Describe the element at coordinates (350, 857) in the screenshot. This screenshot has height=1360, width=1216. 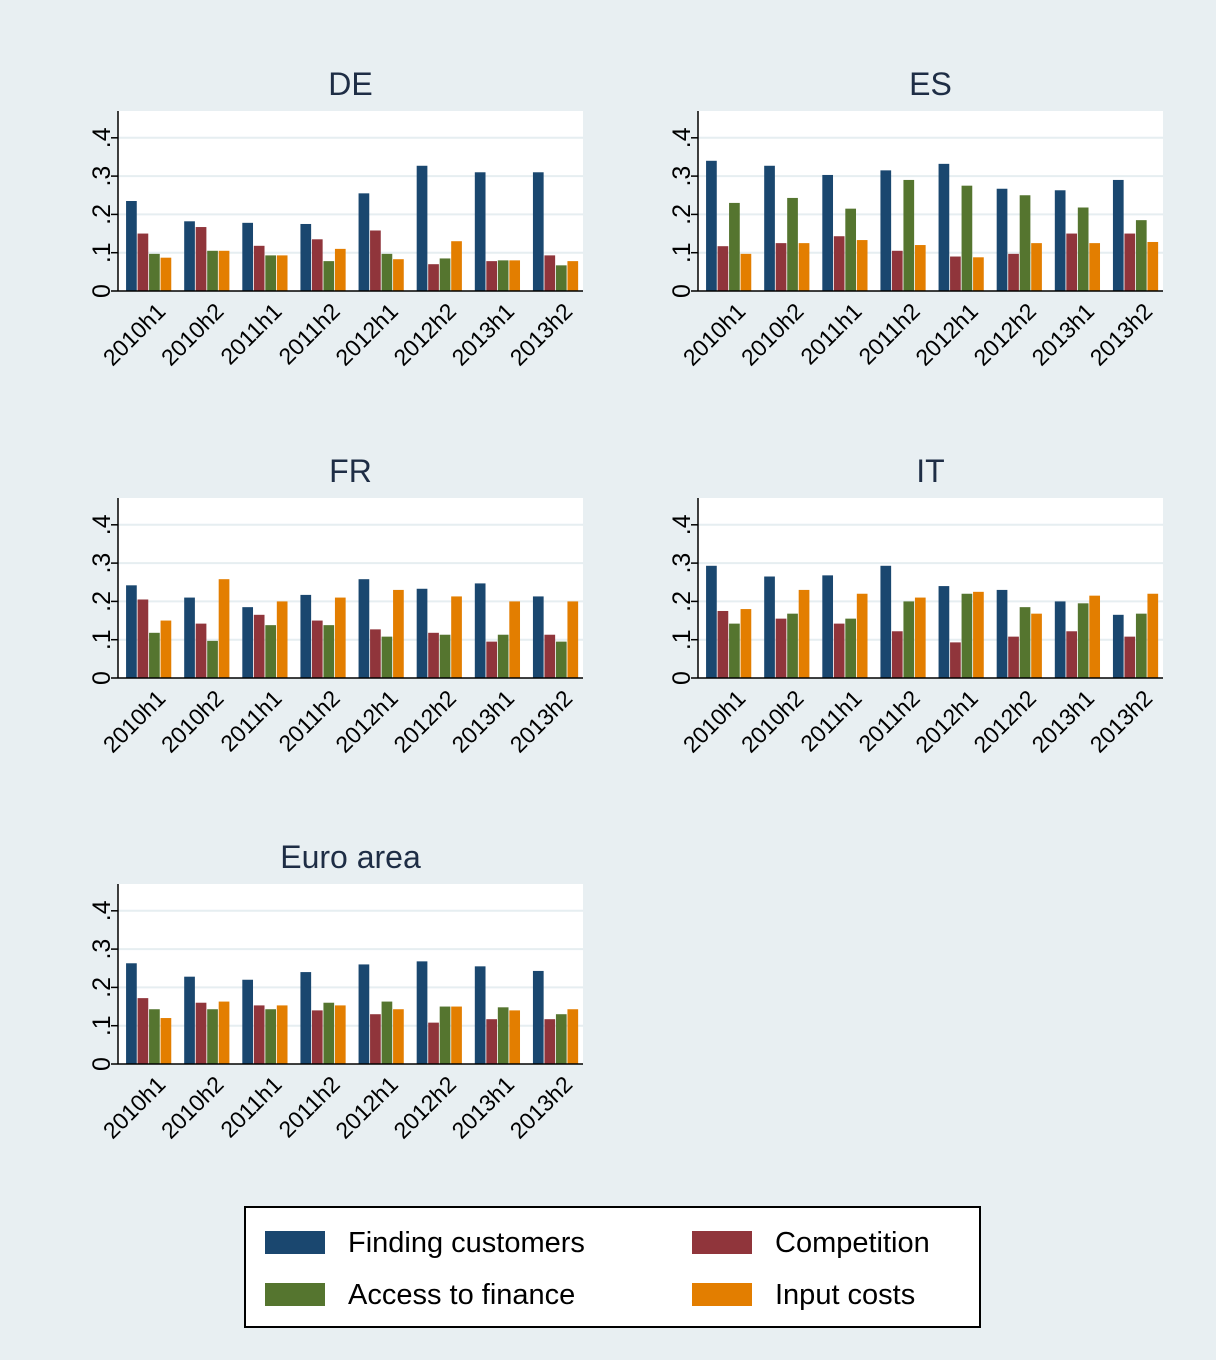
I see `chart-title: Euro area` at that location.